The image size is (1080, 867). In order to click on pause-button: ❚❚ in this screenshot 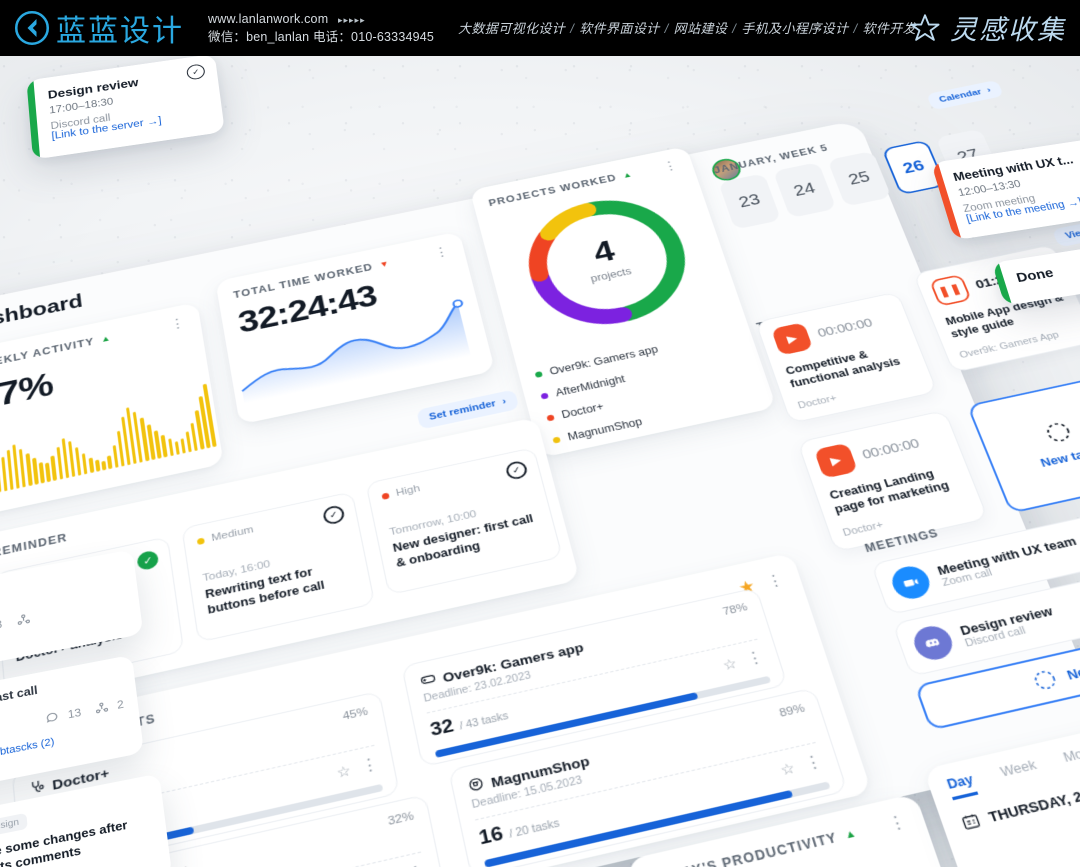, I will do `click(950, 290)`.